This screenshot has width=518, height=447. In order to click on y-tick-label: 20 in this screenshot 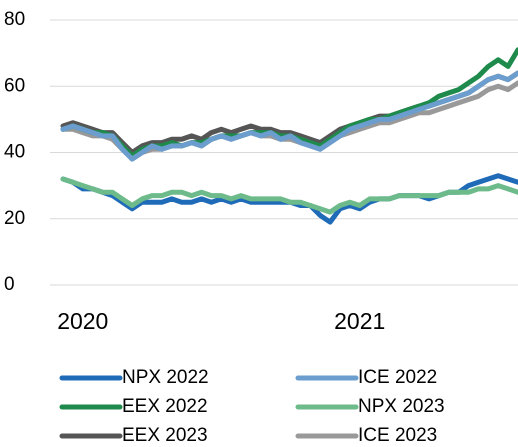, I will do `click(14, 218)`.